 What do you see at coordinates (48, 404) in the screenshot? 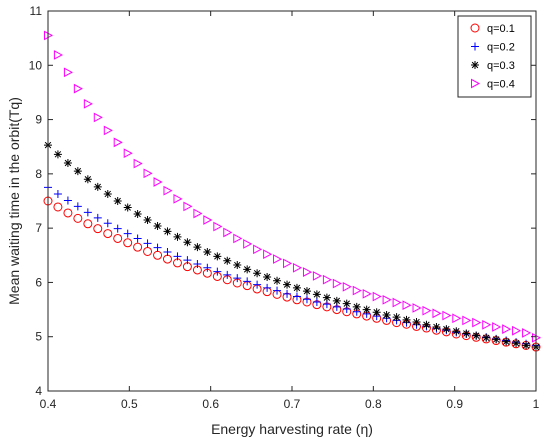
I see `x-tick-label: 0.4` at bounding box center [48, 404].